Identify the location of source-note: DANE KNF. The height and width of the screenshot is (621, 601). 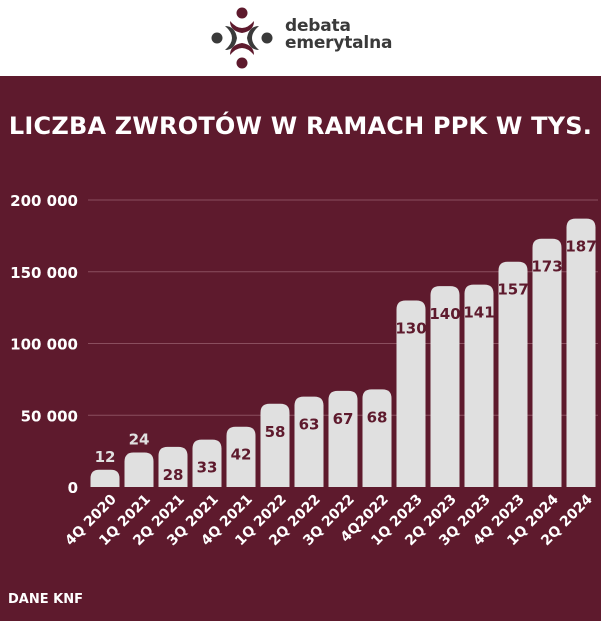
(45, 599).